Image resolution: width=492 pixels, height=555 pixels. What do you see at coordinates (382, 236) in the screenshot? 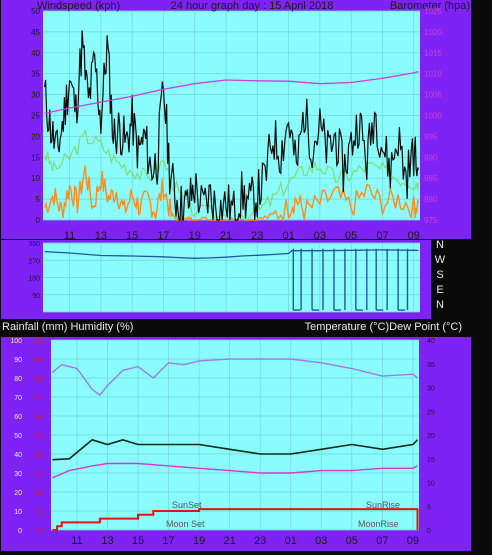
I see `wind-x-tick: 07` at bounding box center [382, 236].